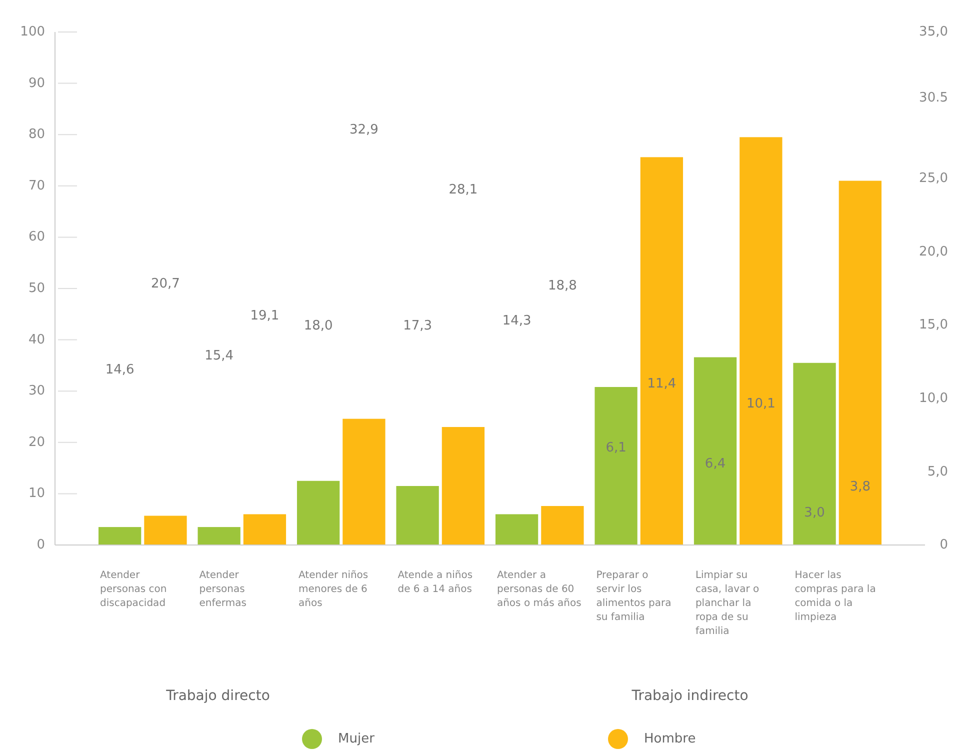 The height and width of the screenshot is (754, 957). Describe the element at coordinates (937, 472) in the screenshot. I see `y2-tick-label: 5,0` at that location.